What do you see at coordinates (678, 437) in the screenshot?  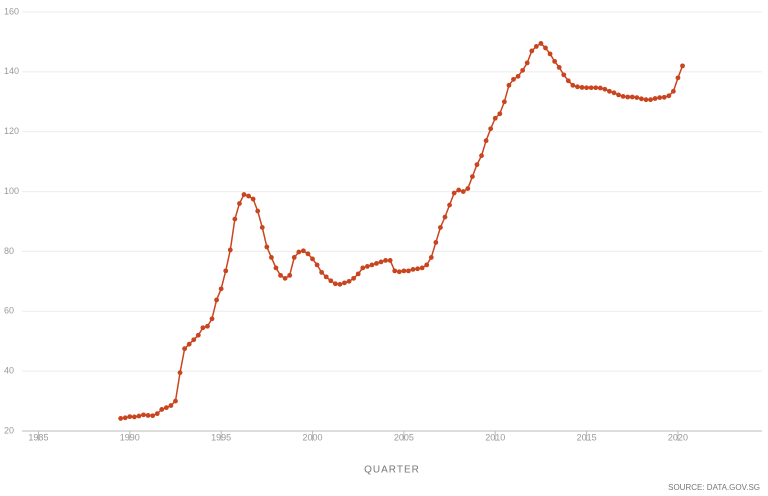 I see `x-tick-label: 2020` at bounding box center [678, 437].